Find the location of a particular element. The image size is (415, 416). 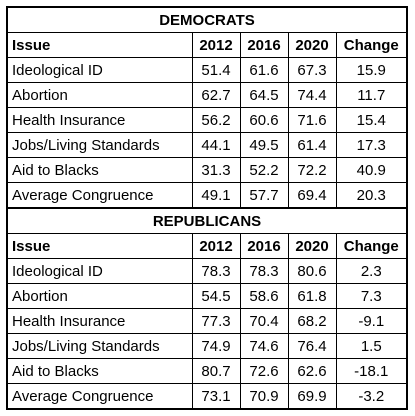

value-cell: 80.7 is located at coordinates (216, 371).